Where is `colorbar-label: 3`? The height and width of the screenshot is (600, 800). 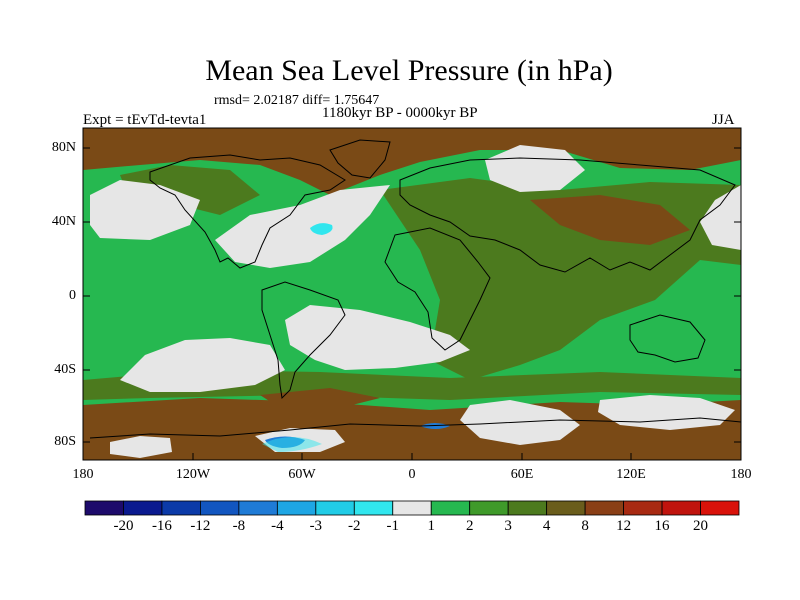 colorbar-label: 3 is located at coordinates (508, 526).